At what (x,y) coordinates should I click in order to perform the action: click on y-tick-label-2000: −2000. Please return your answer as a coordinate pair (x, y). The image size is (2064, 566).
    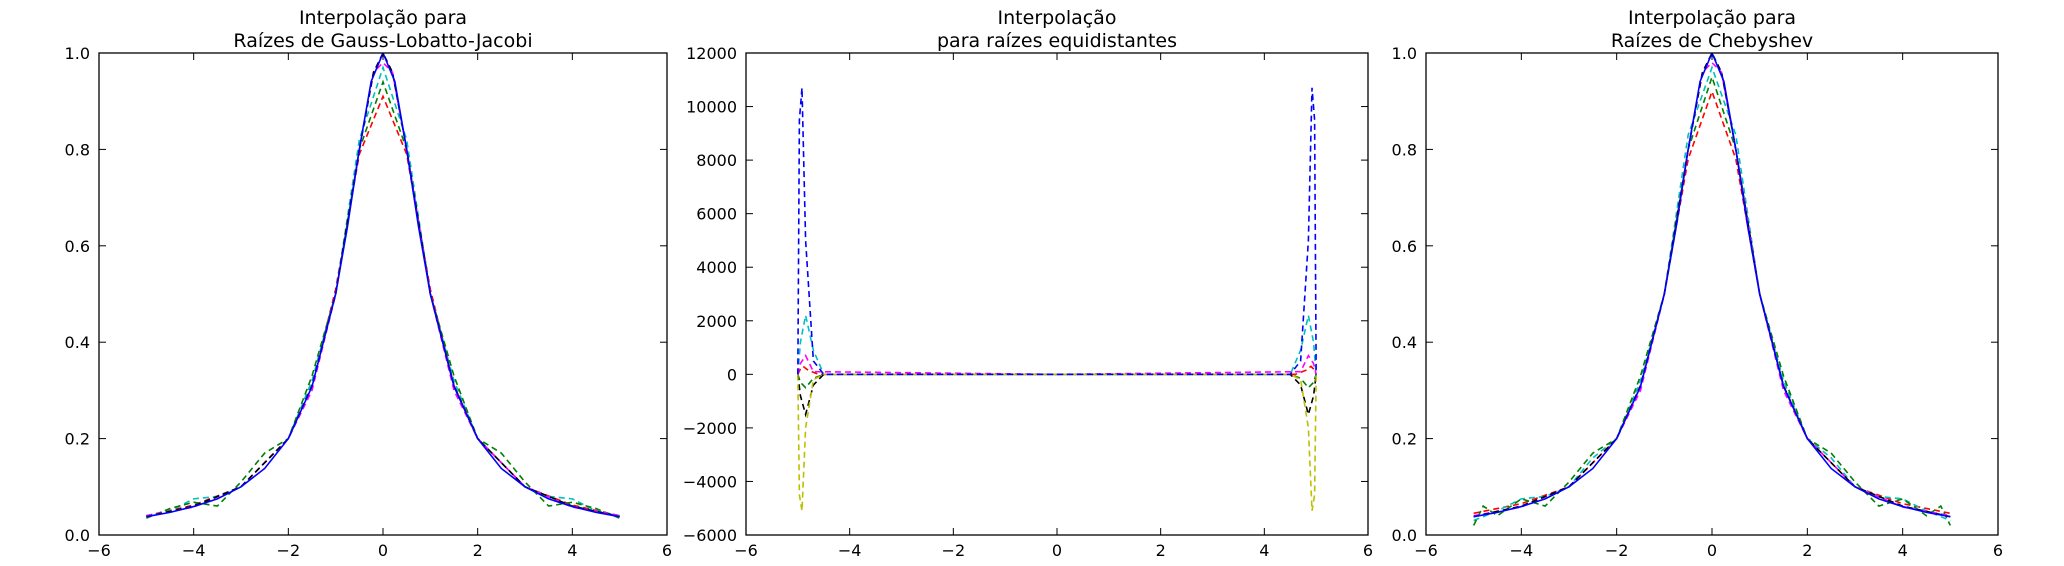
    Looking at the image, I should click on (710, 428).